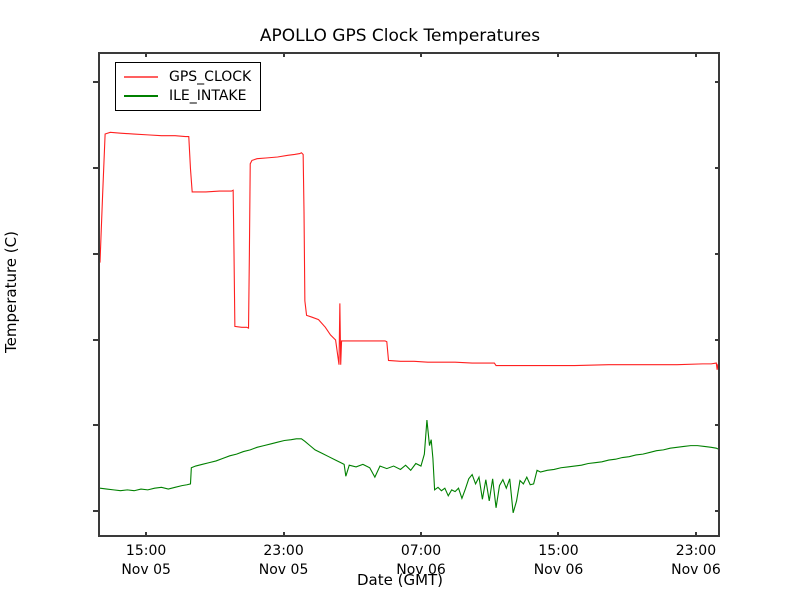 The image size is (800, 600). I want to click on series-line-ile-intake, so click(409, 466).